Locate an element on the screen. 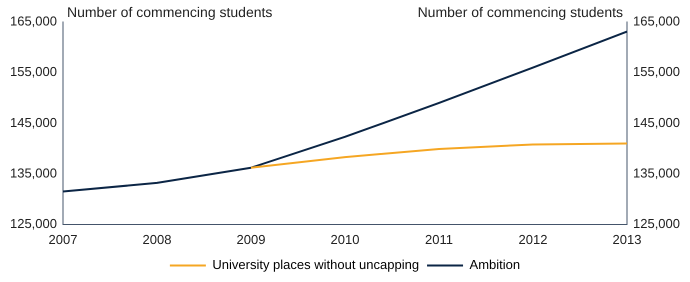 Image resolution: width=690 pixels, height=282 pixels. y-tick-label: 125,000 is located at coordinates (33, 223).